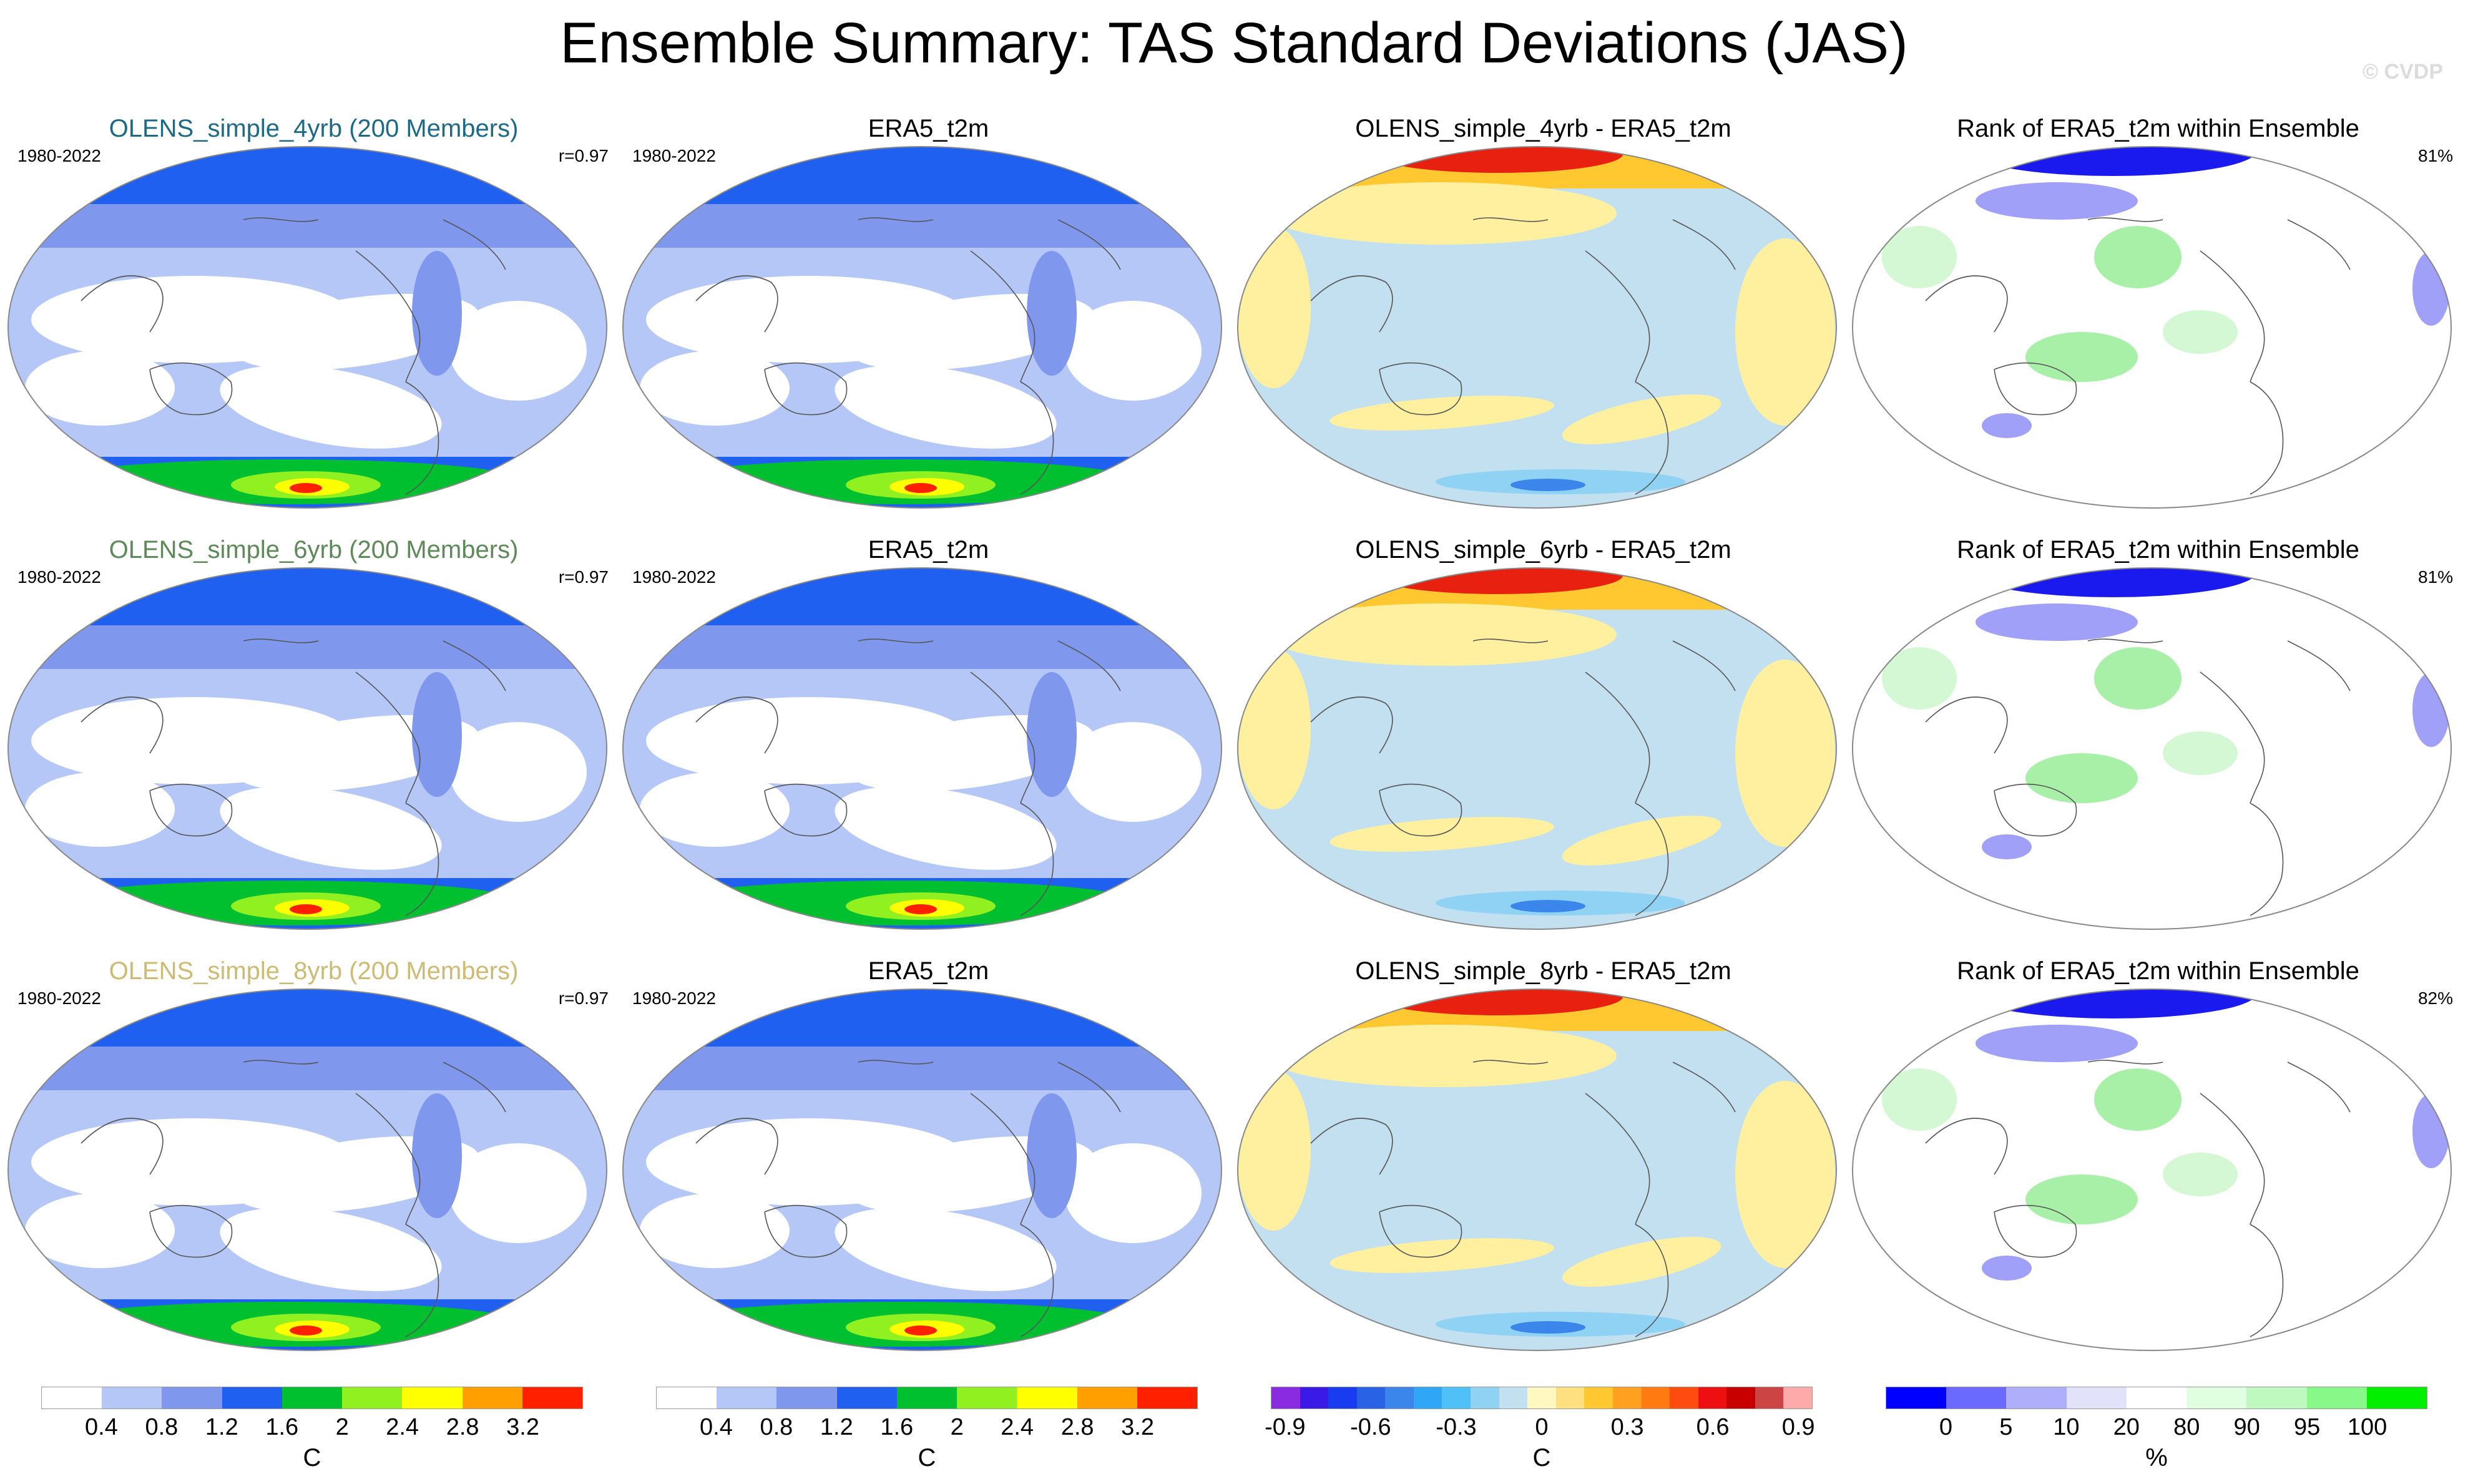  What do you see at coordinates (1542, 1398) in the screenshot?
I see `colorbar-swatches` at bounding box center [1542, 1398].